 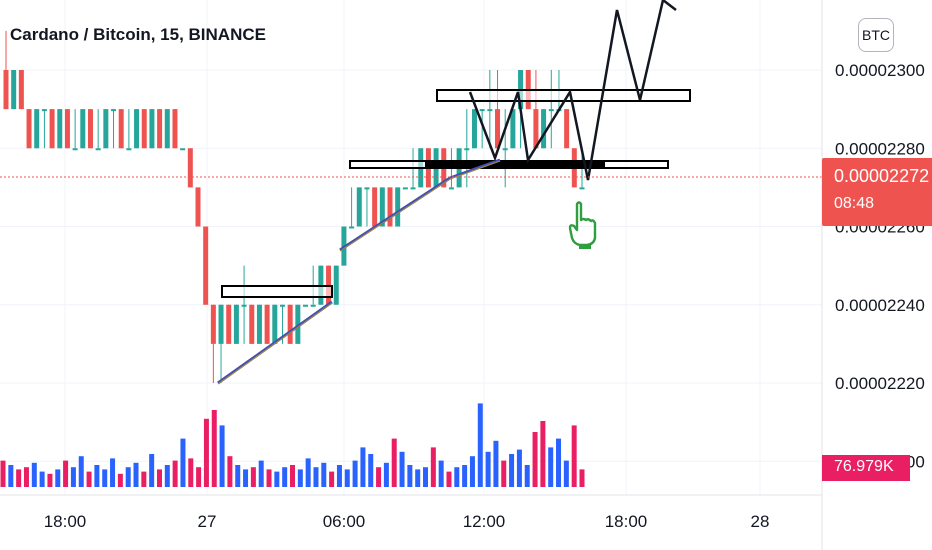 What do you see at coordinates (292, 445) in the screenshot?
I see `volume-bars` at bounding box center [292, 445].